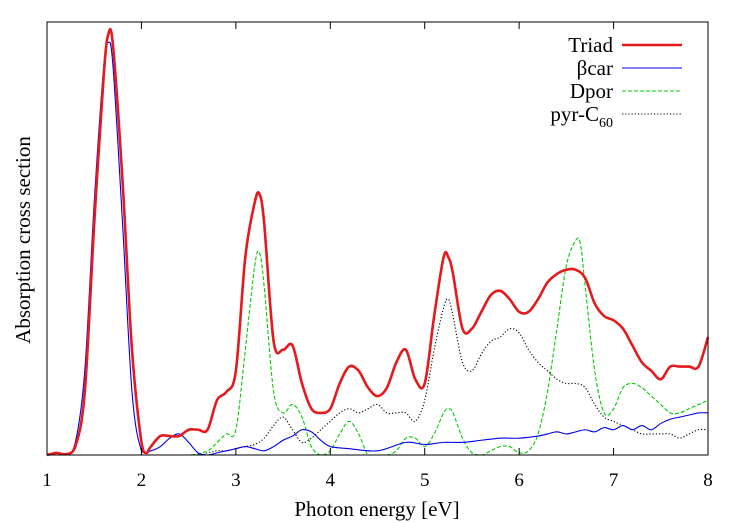 This screenshot has width=747, height=523. What do you see at coordinates (519, 480) in the screenshot?
I see `x-tick-label: 6` at bounding box center [519, 480].